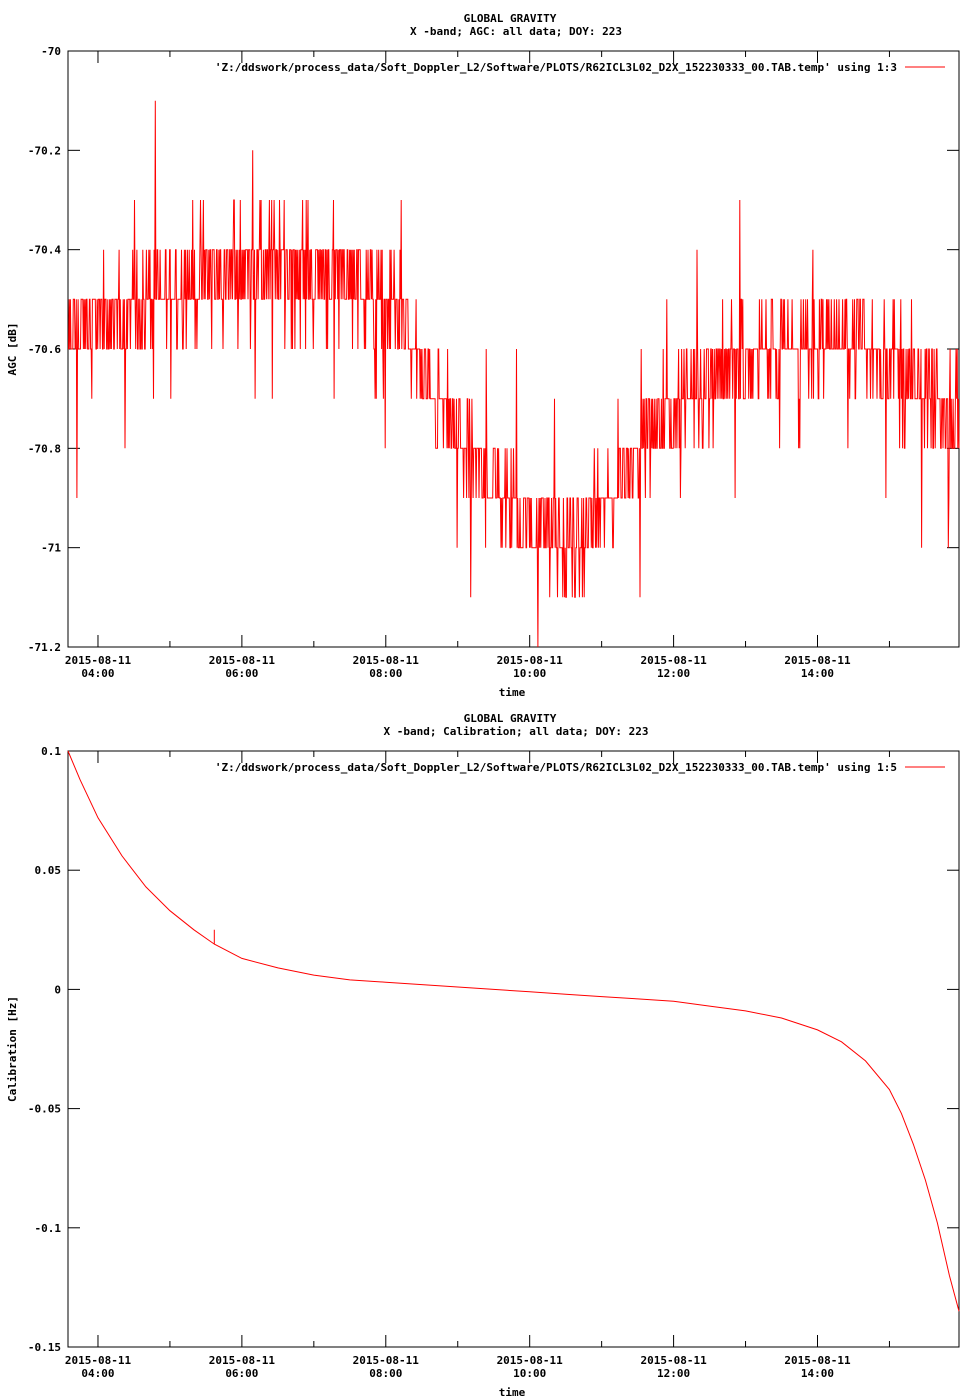 The height and width of the screenshot is (1400, 980). I want to click on chart-subtitle: X -band; Calibration; all data; DOY: 223, so click(516, 731).